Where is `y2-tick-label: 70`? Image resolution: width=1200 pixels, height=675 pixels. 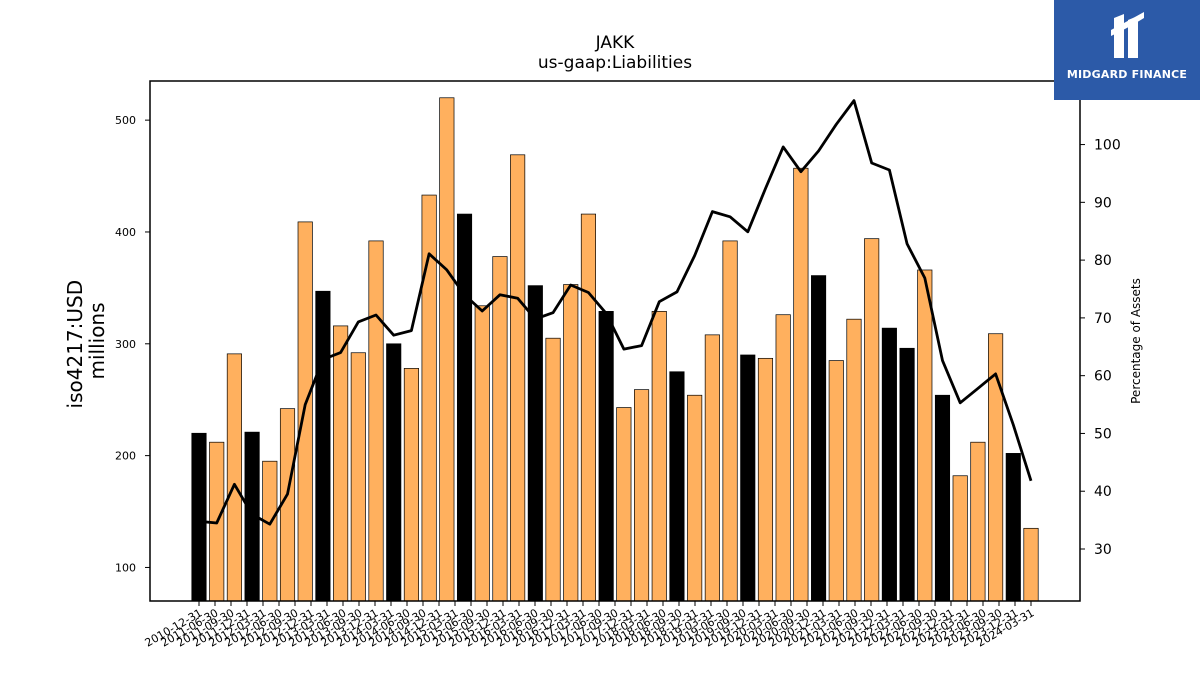 y2-tick-label: 70 is located at coordinates (1103, 319).